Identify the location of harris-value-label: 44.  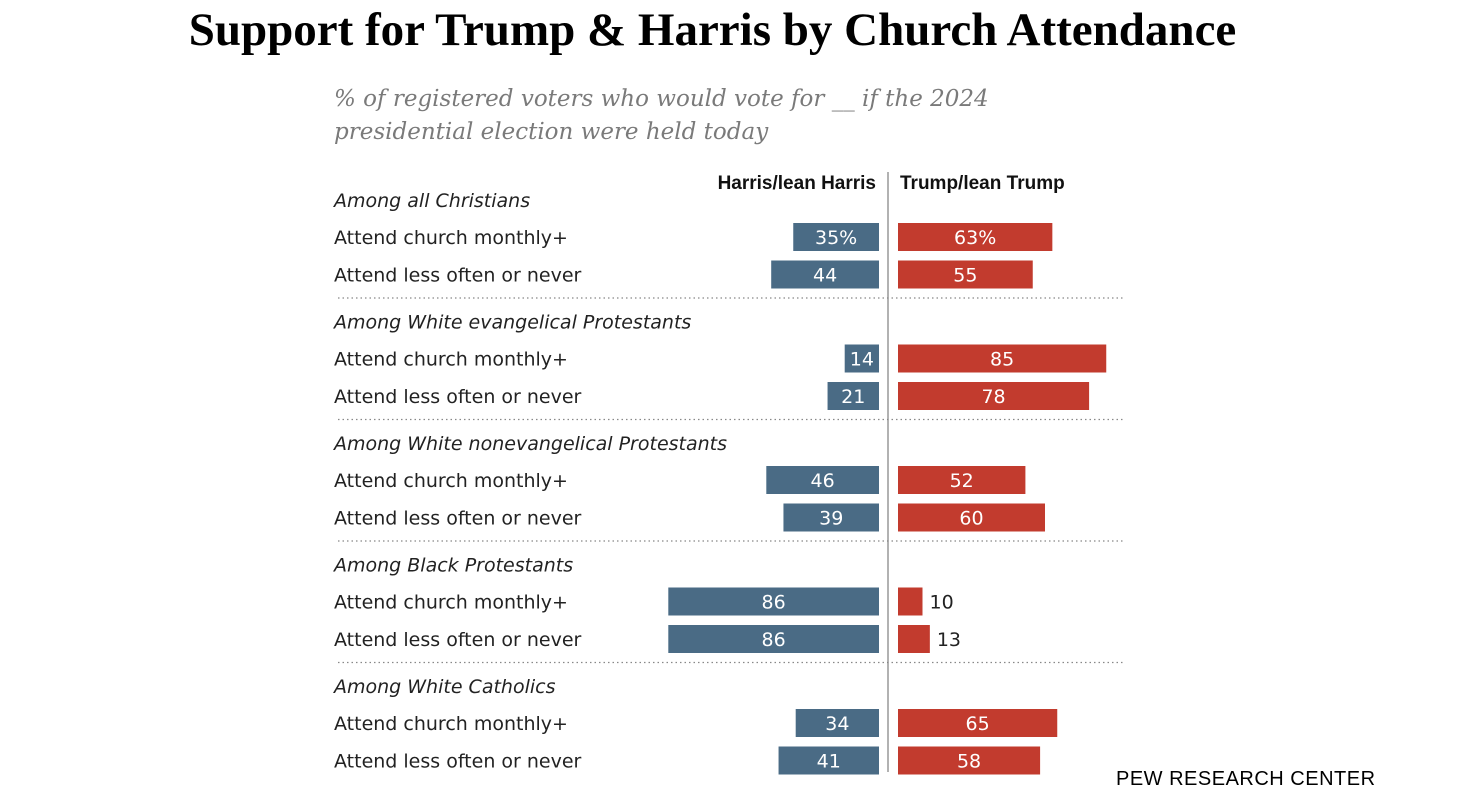
(825, 276).